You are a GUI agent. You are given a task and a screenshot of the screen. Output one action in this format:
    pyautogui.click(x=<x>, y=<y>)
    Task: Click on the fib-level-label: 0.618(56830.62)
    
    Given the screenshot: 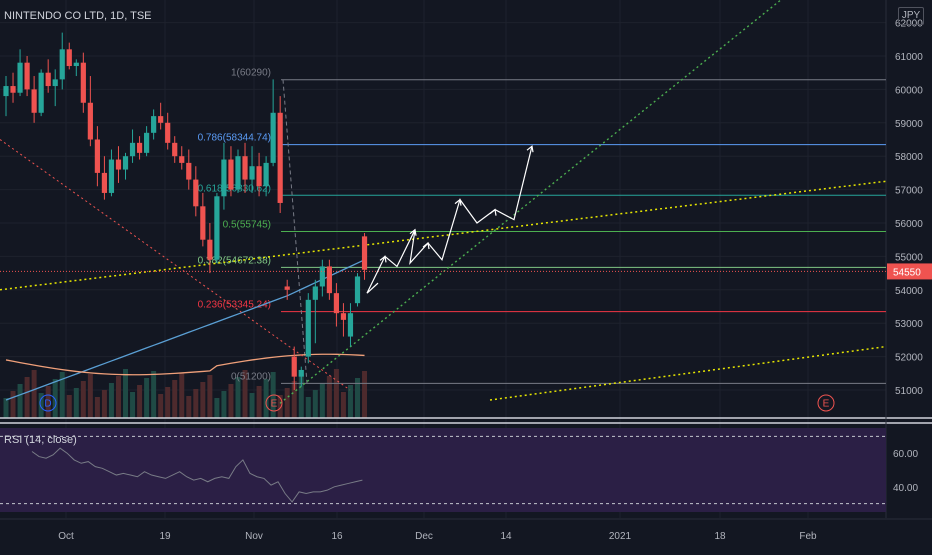 What is the action you would take?
    pyautogui.click(x=234, y=188)
    